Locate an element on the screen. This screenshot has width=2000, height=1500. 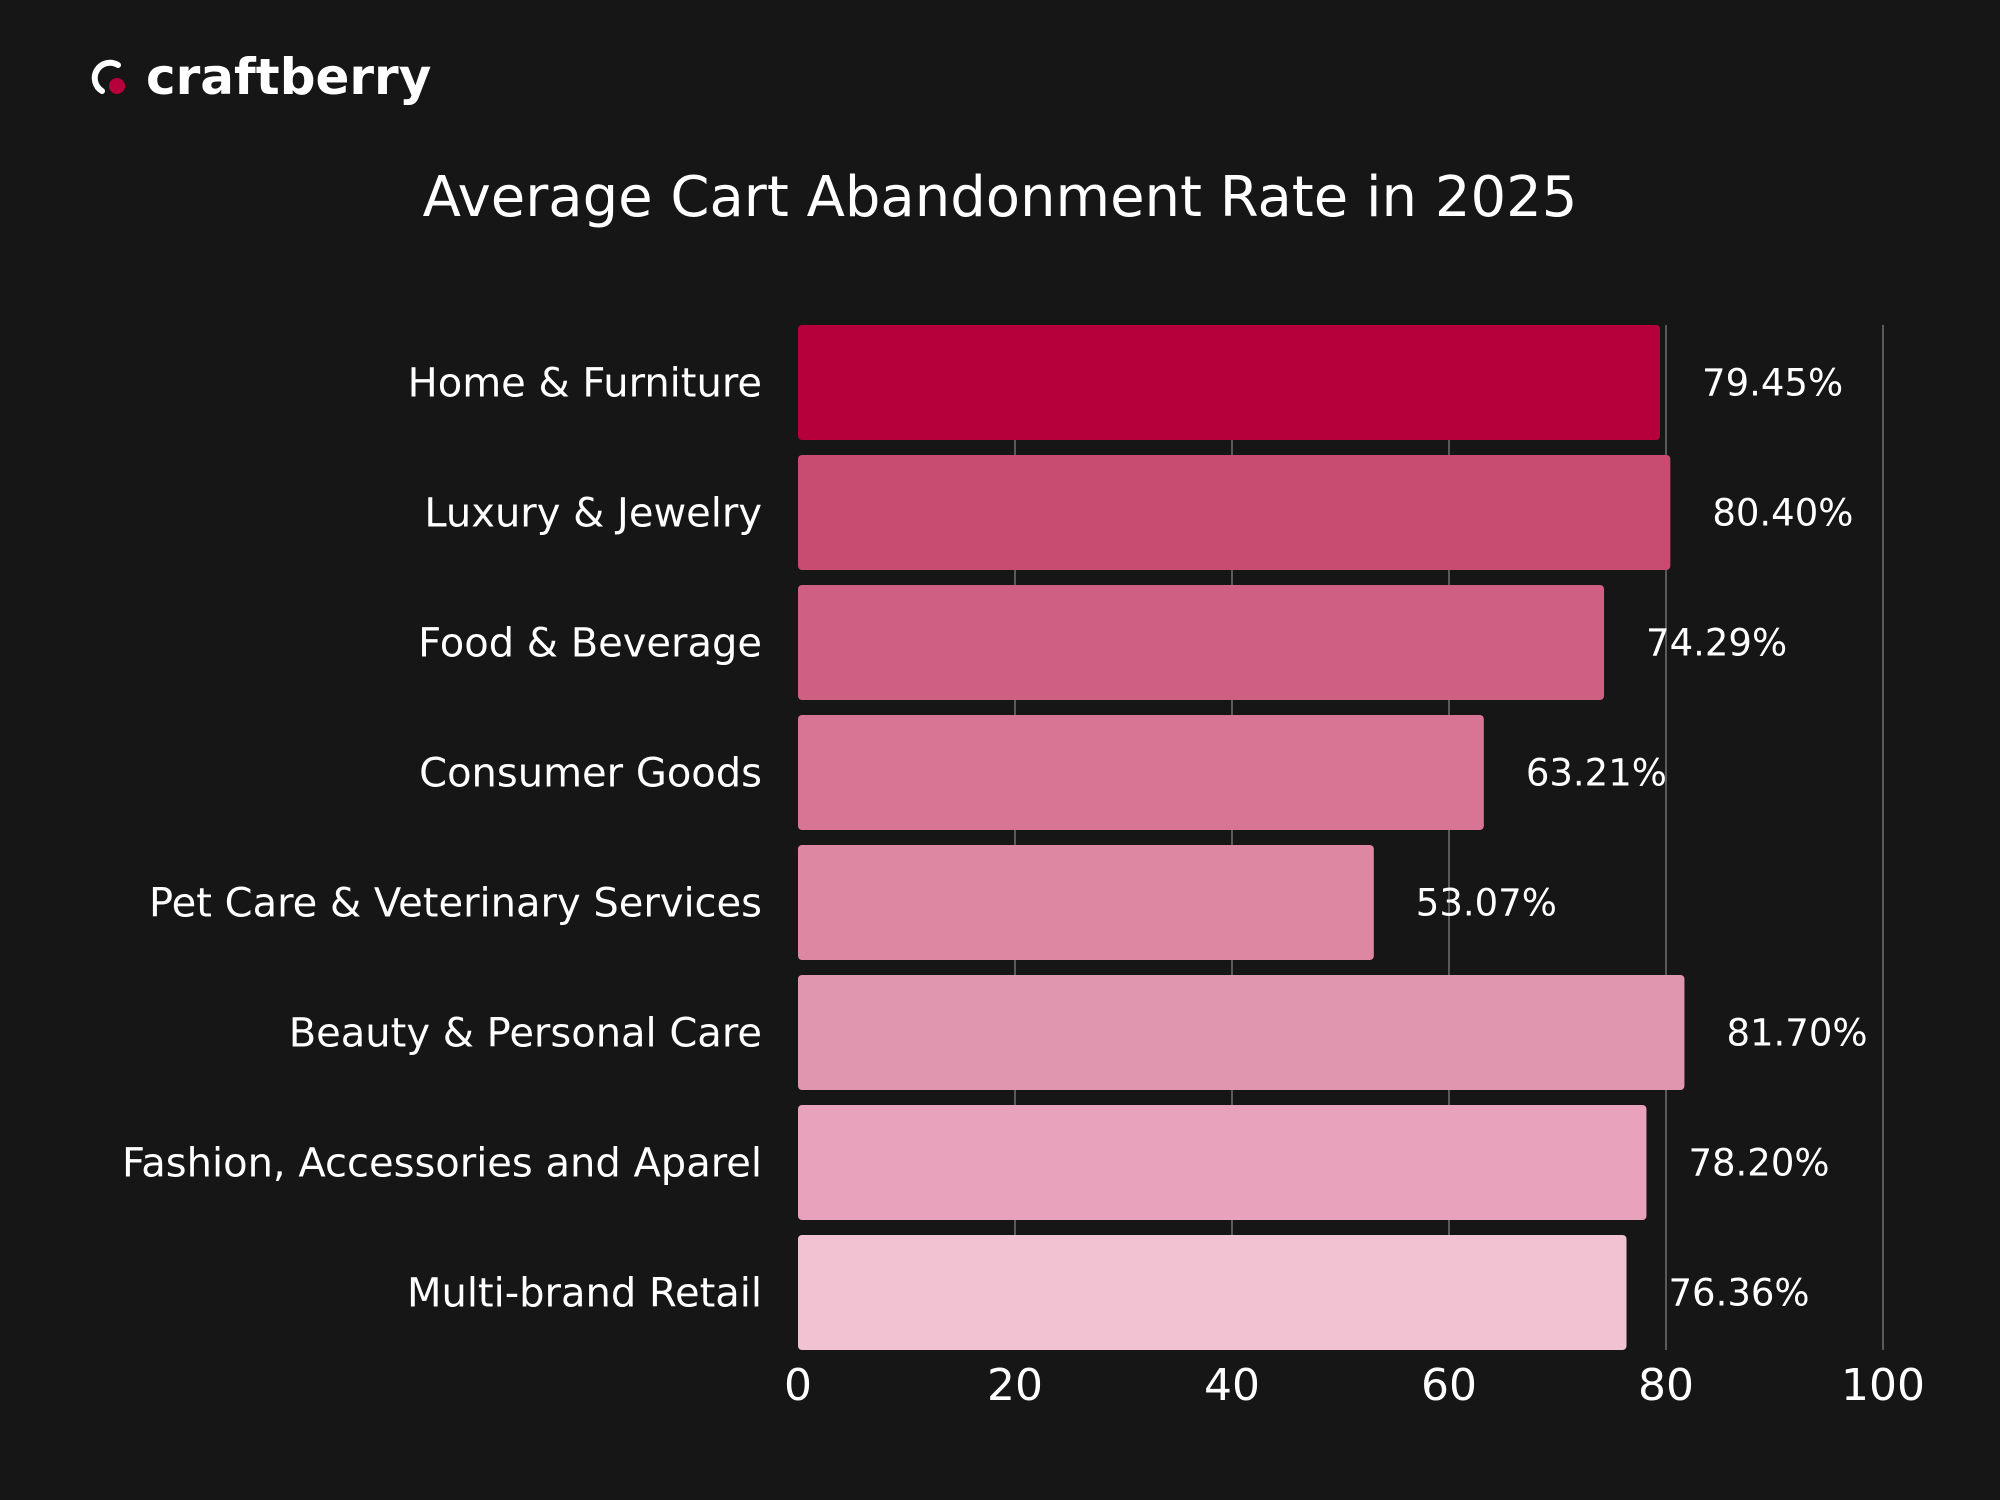
data-label: 78.20% is located at coordinates (1758, 1163).